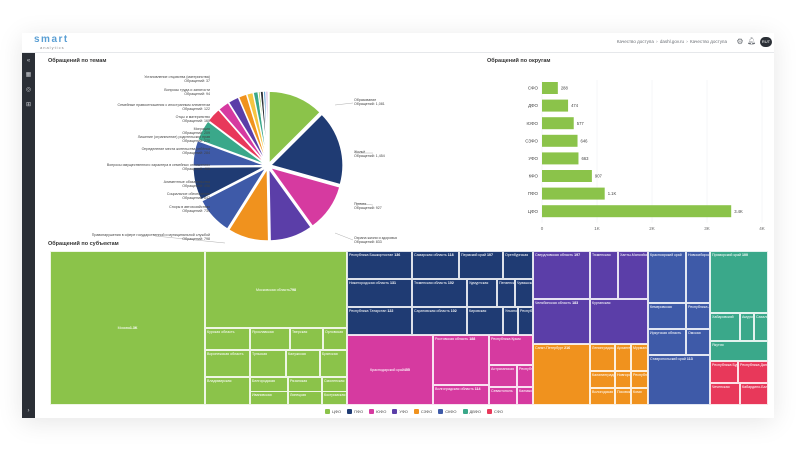 The image size is (798, 450). What do you see at coordinates (561, 275) in the screenshot?
I see `treemap-cell: Свердловская область 197` at bounding box center [561, 275].